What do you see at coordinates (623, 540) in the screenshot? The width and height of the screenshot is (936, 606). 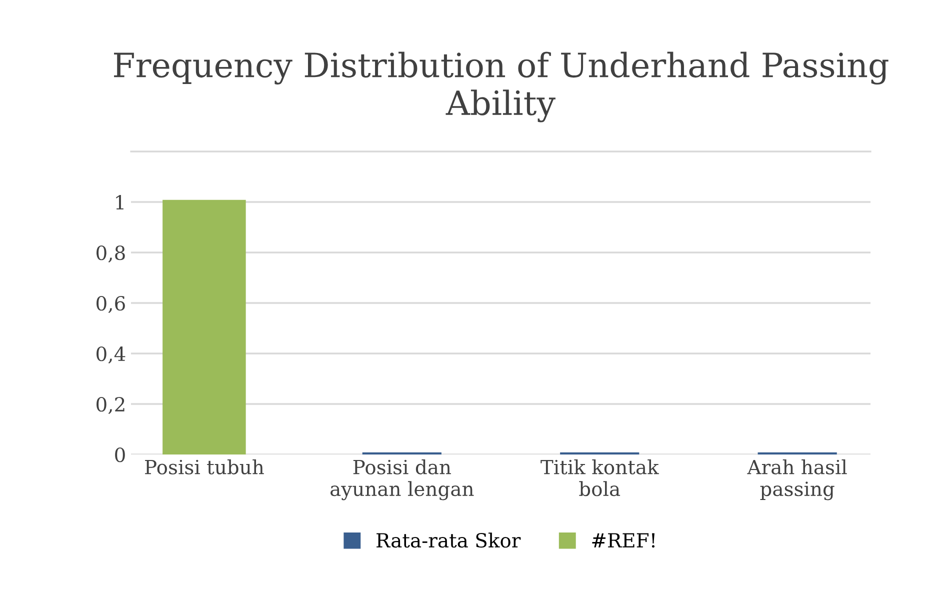 I see `legend-label: #REF!` at bounding box center [623, 540].